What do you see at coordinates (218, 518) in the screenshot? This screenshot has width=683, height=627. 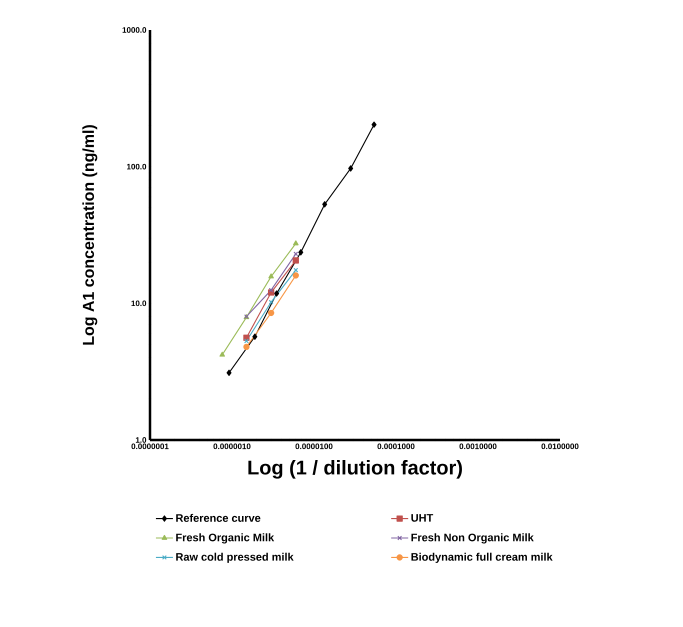 I see `legend-label: Reference curve` at bounding box center [218, 518].